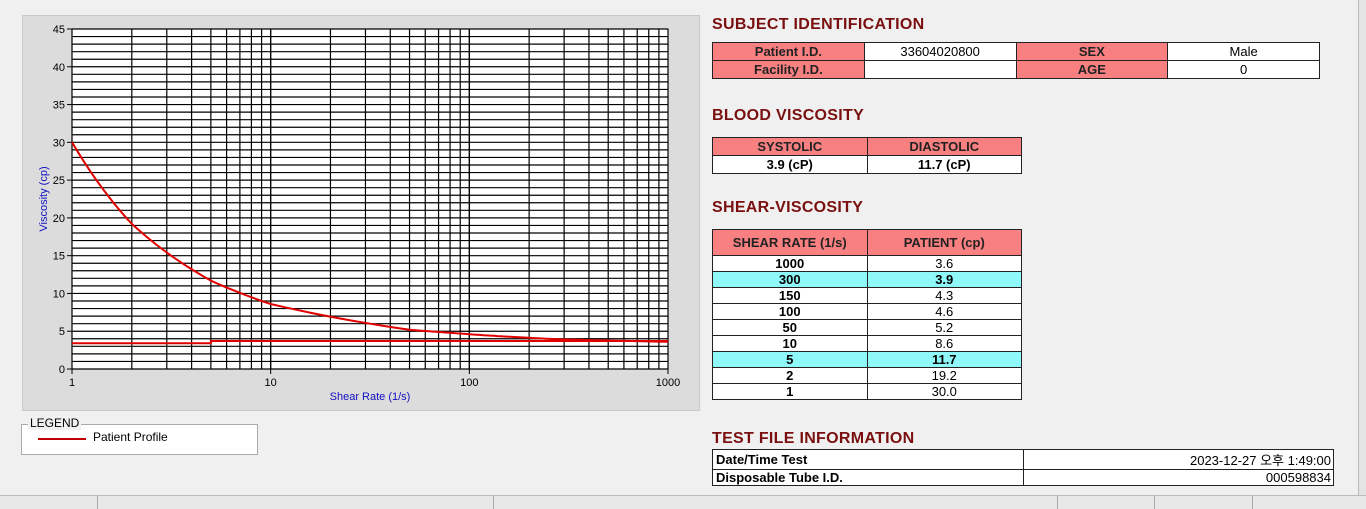  I want to click on patient-id-label: Patient I.D., so click(788, 51).